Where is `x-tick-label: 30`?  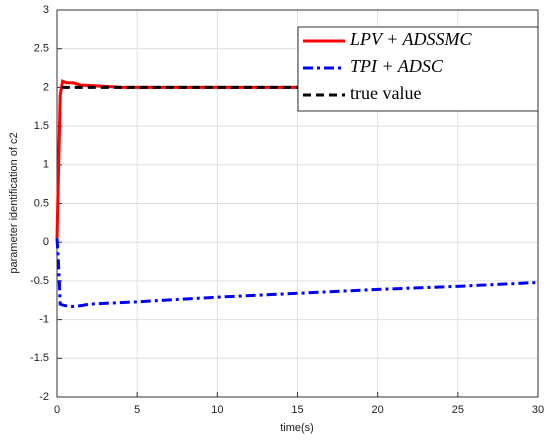 x-tick-label: 30 is located at coordinates (538, 410).